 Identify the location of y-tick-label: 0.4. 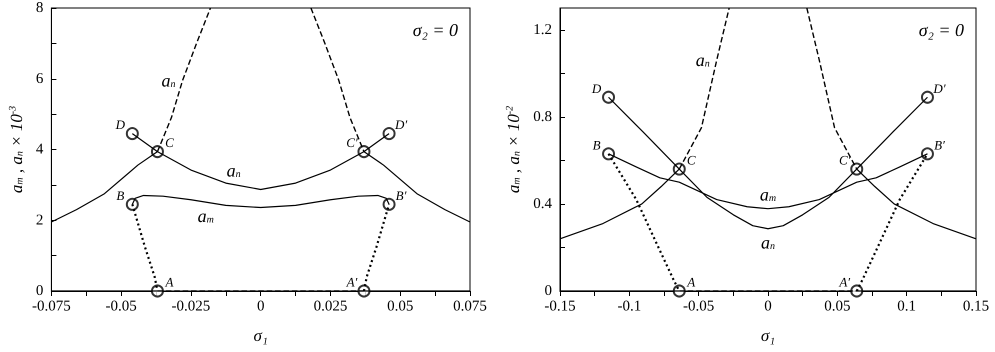
(542, 204).